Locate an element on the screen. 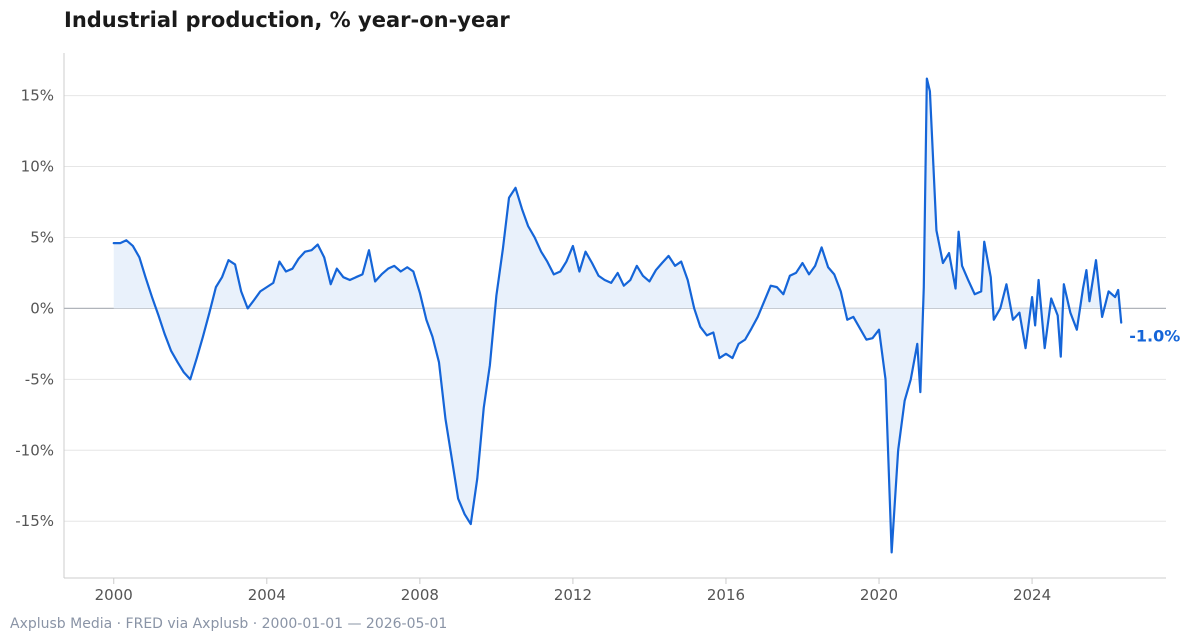  y-tick-label: 10% is located at coordinates (37, 167).